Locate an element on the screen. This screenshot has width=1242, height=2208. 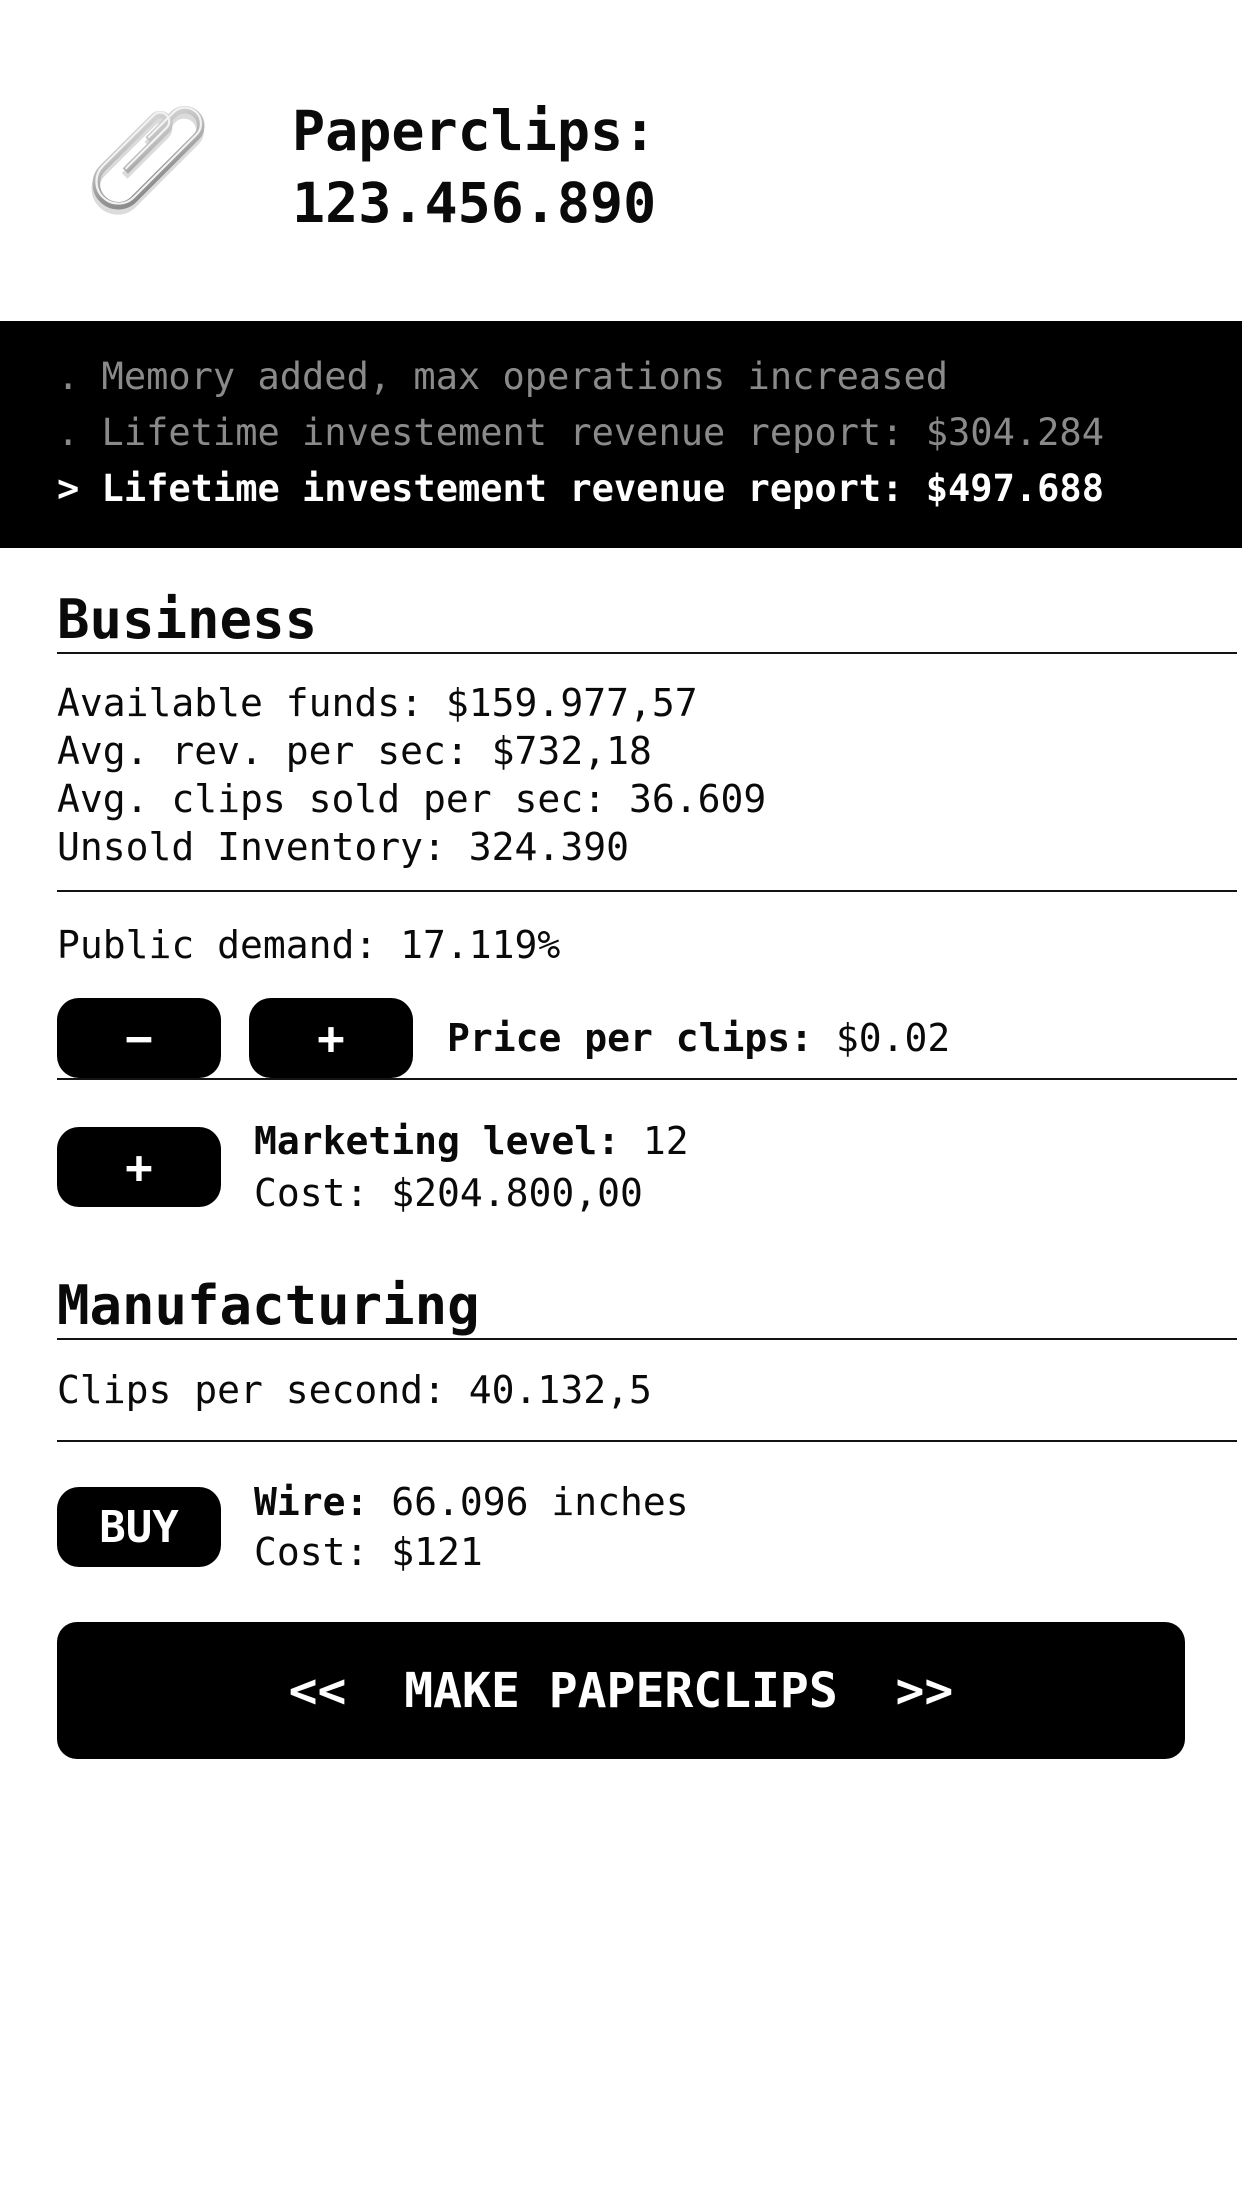
console-line: . Memory added, max operations increased is located at coordinates (503, 376).